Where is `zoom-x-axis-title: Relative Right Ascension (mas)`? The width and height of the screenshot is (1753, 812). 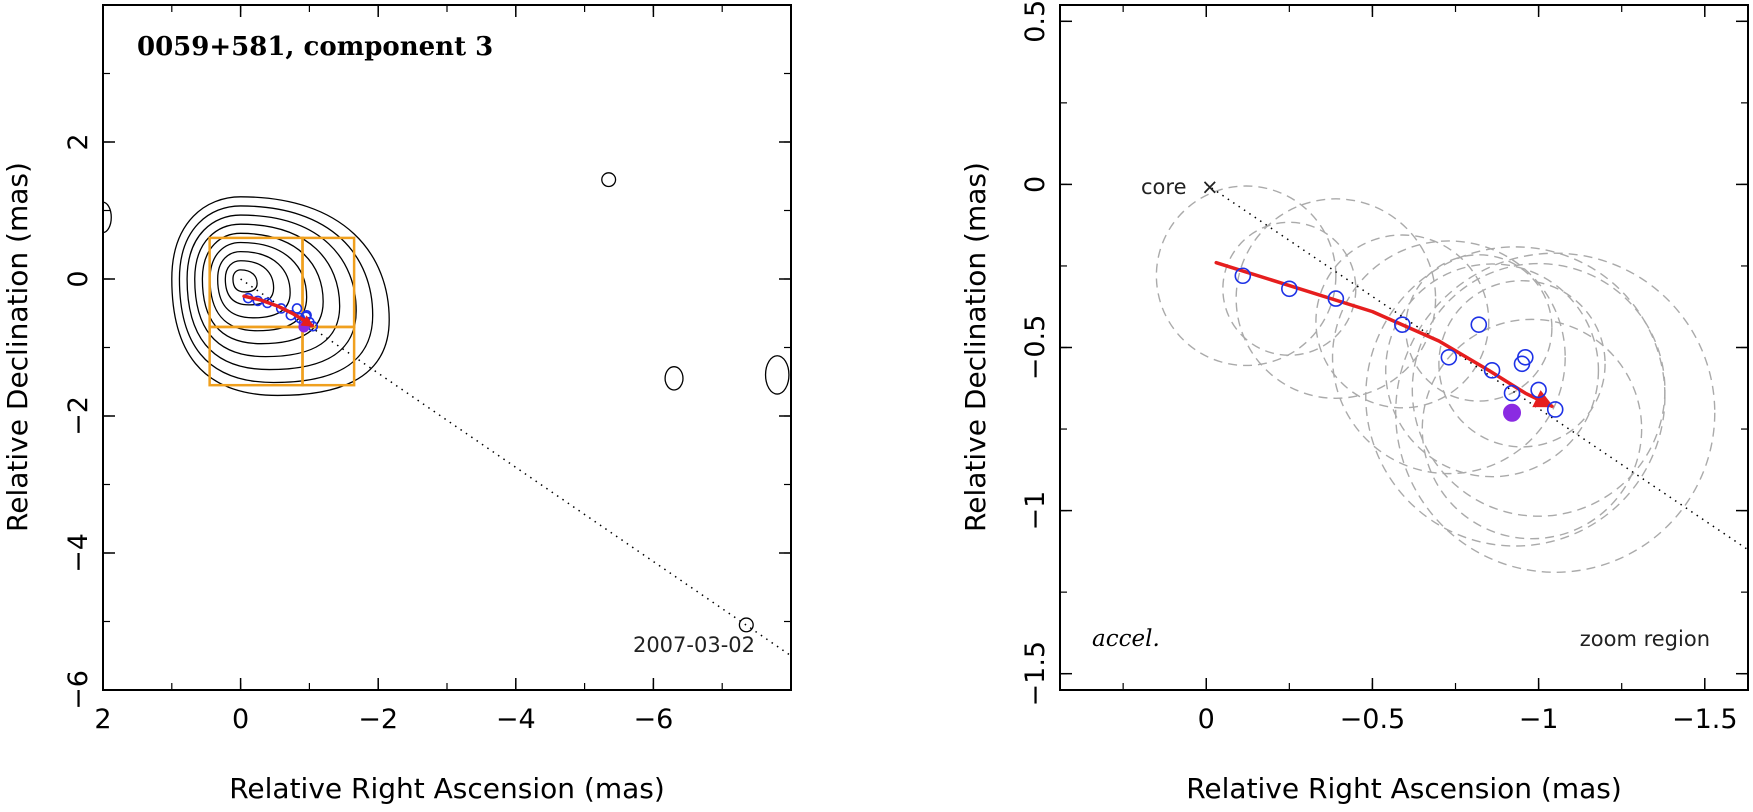 zoom-x-axis-title: Relative Right Ascension (mas) is located at coordinates (1404, 788).